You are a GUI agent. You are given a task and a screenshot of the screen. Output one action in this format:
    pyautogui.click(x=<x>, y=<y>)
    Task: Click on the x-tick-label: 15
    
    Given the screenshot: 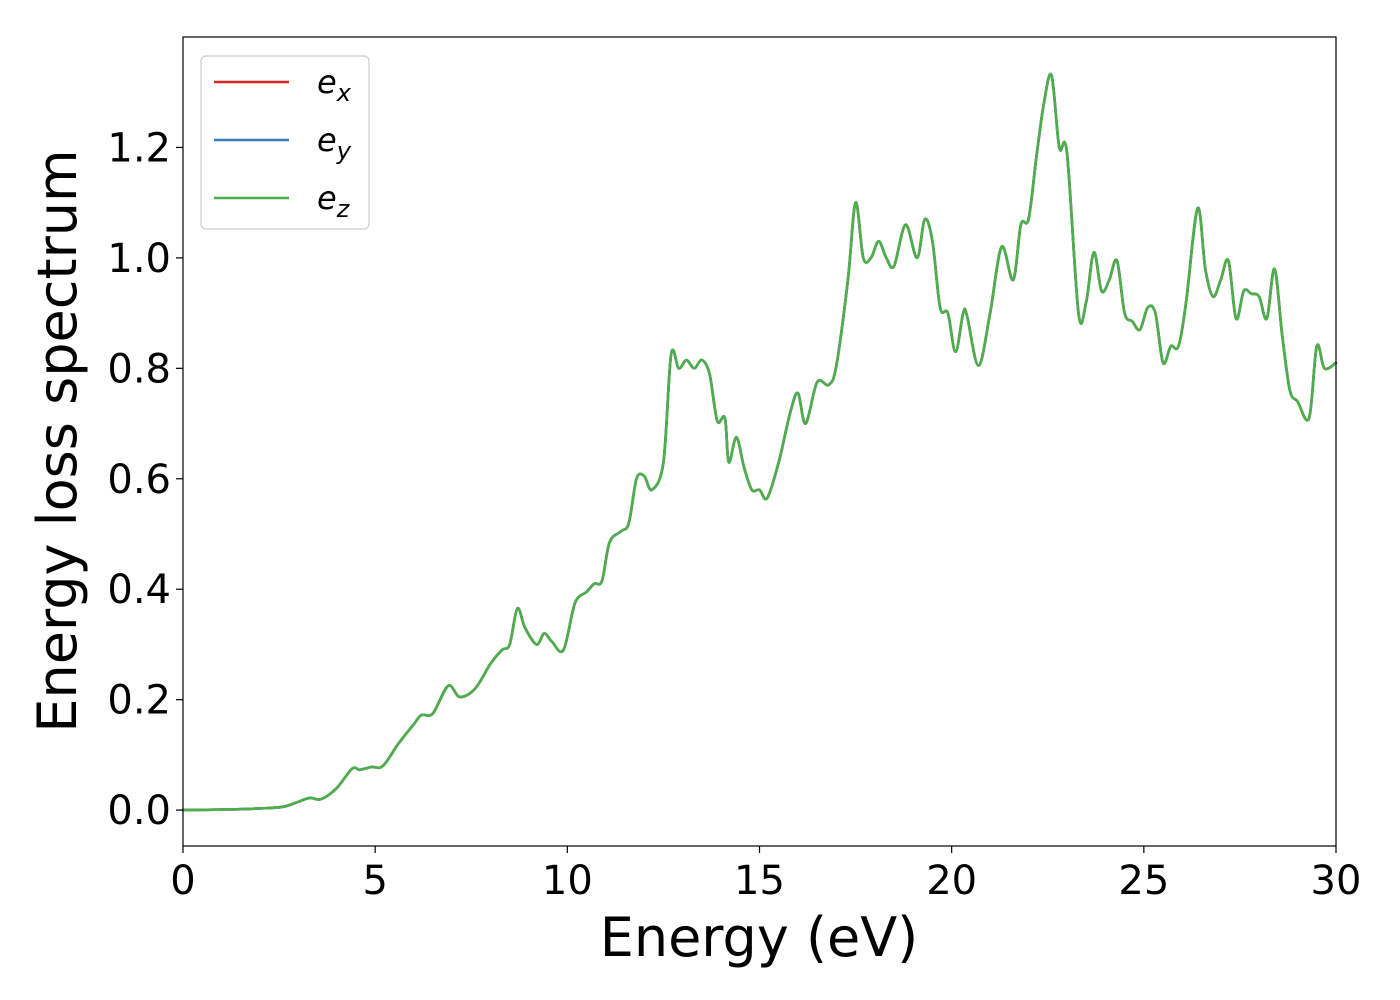 What is the action you would take?
    pyautogui.click(x=759, y=881)
    